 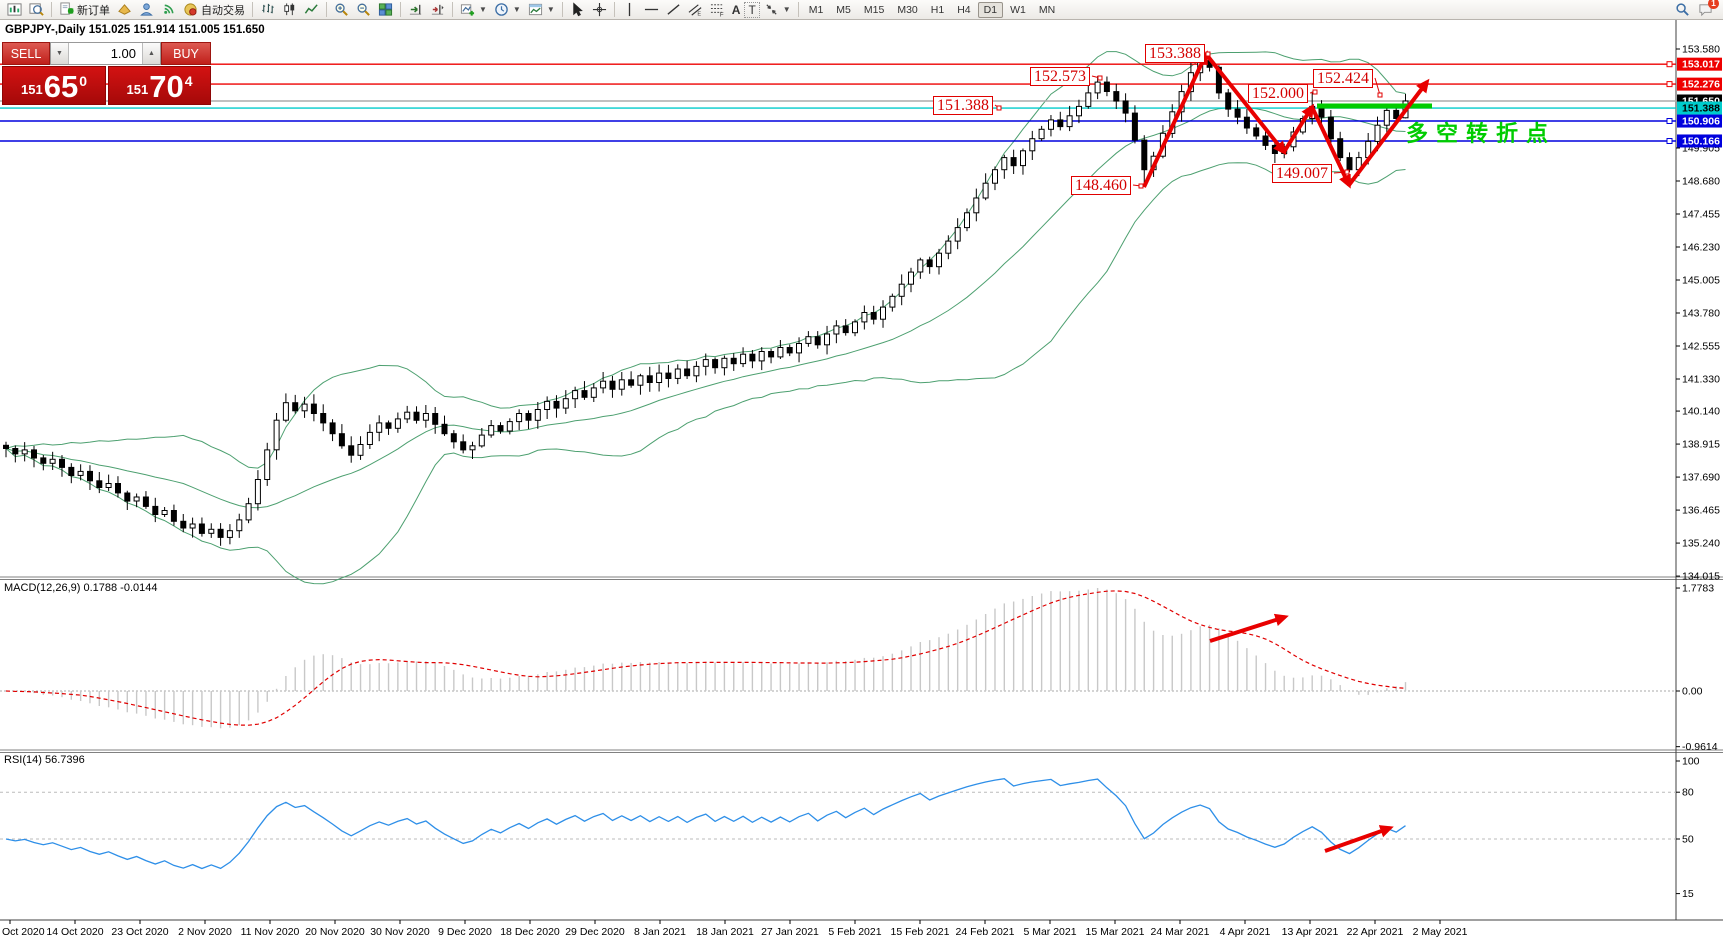 What do you see at coordinates (467, 10) in the screenshot?
I see `indicators-icon` at bounding box center [467, 10].